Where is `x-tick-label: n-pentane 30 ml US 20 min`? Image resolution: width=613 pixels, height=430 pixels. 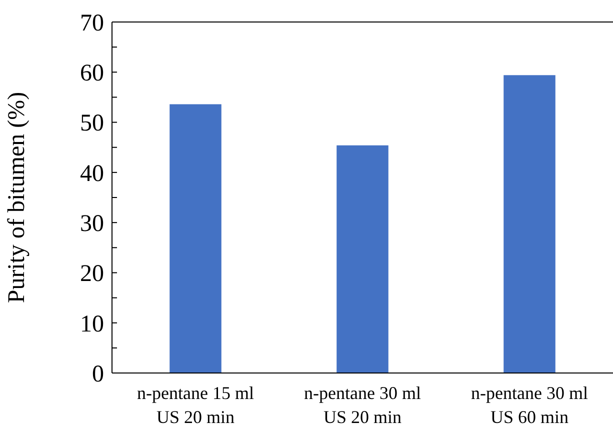
x-tick-label: n-pentane 30 ml US 20 min is located at coordinates (362, 405).